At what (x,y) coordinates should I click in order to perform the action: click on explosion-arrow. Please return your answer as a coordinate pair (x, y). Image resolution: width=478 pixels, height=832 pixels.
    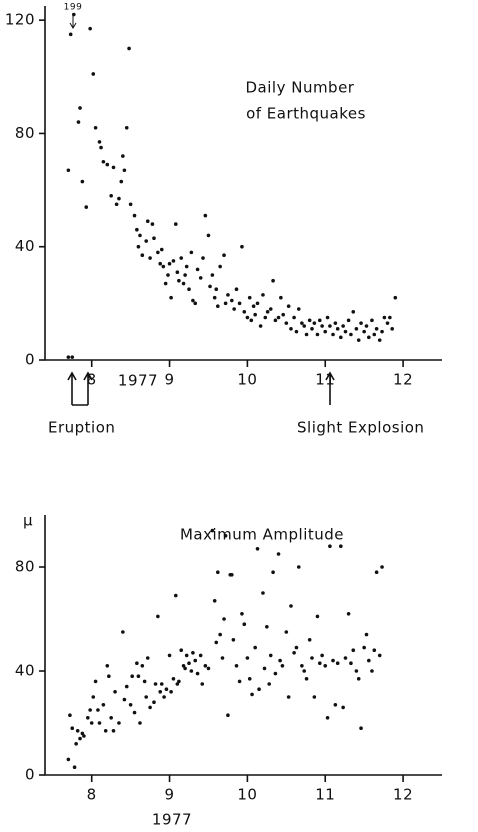
    Looking at the image, I should click on (330, 388).